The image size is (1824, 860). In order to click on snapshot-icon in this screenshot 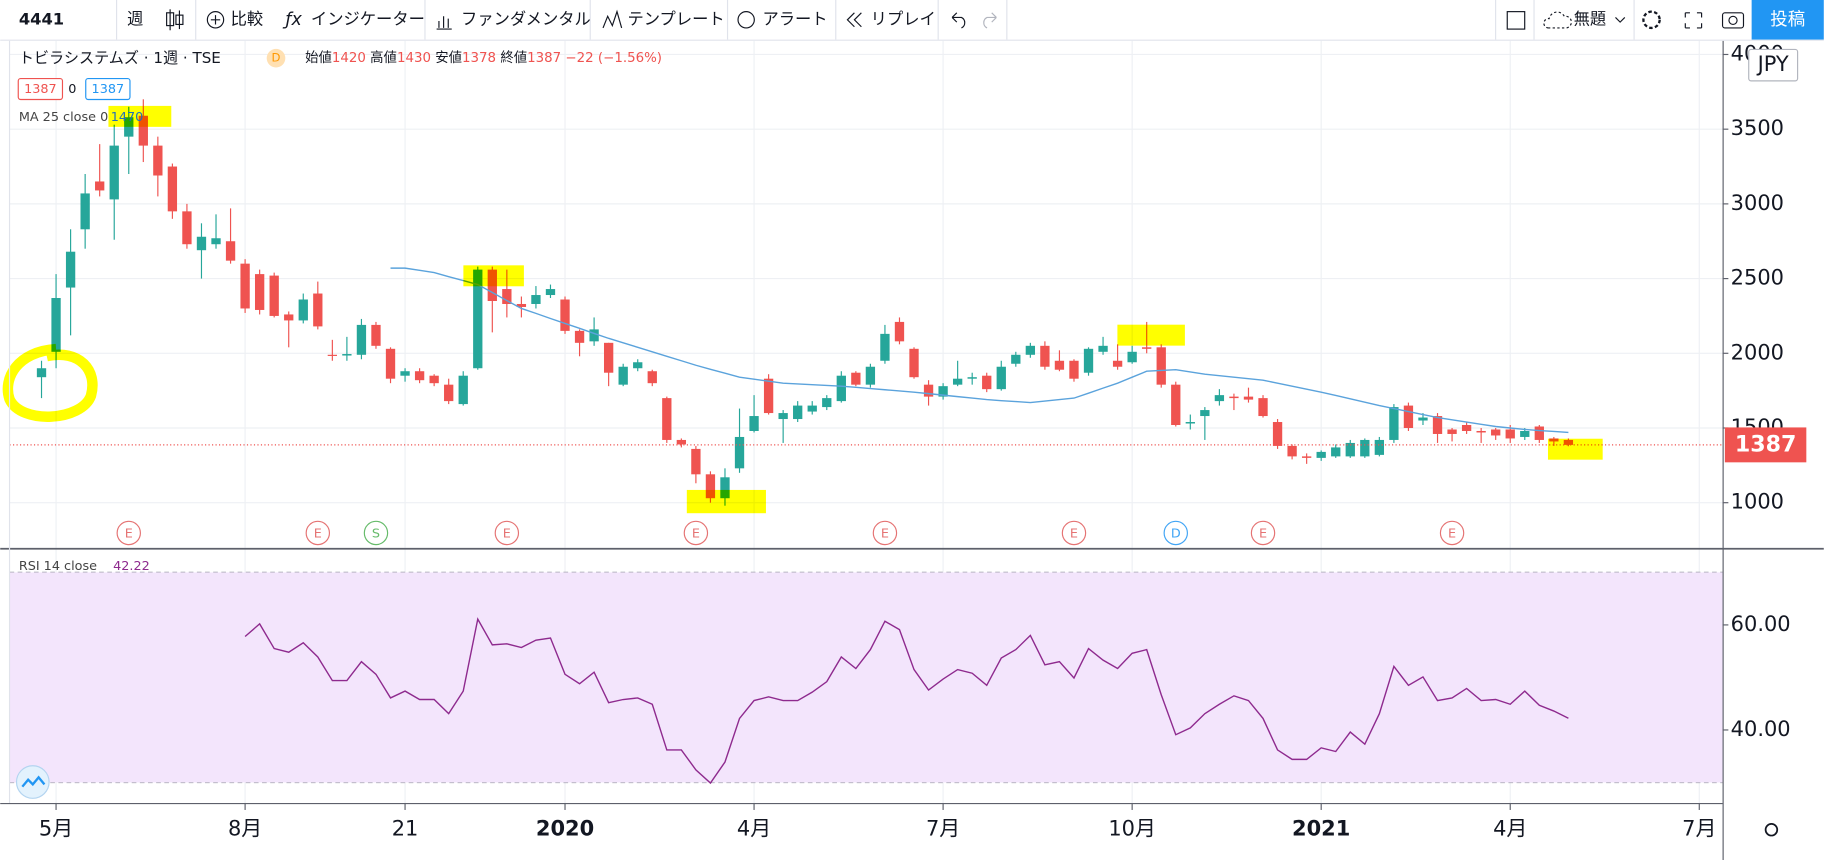, I will do `click(1733, 20)`.